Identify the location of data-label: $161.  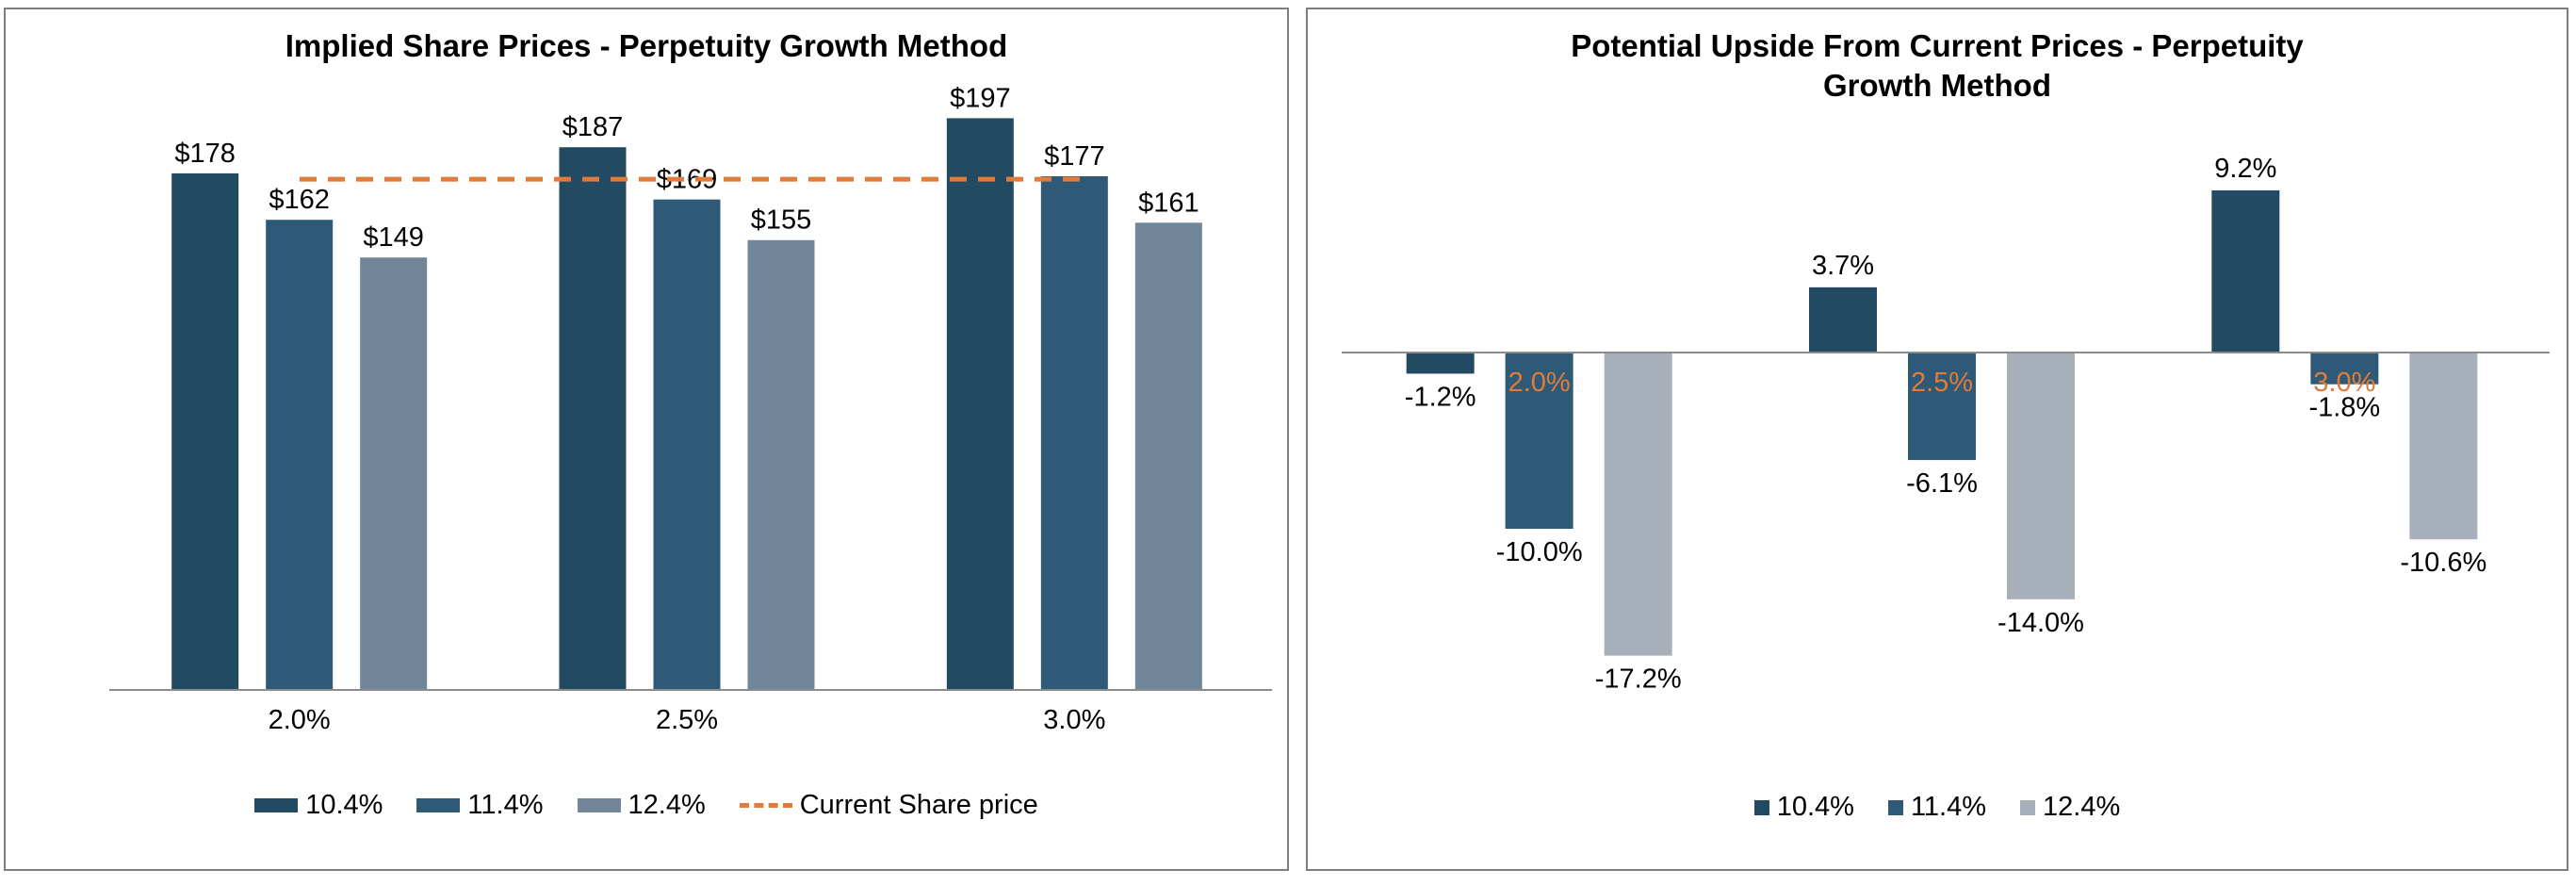
(1168, 203).